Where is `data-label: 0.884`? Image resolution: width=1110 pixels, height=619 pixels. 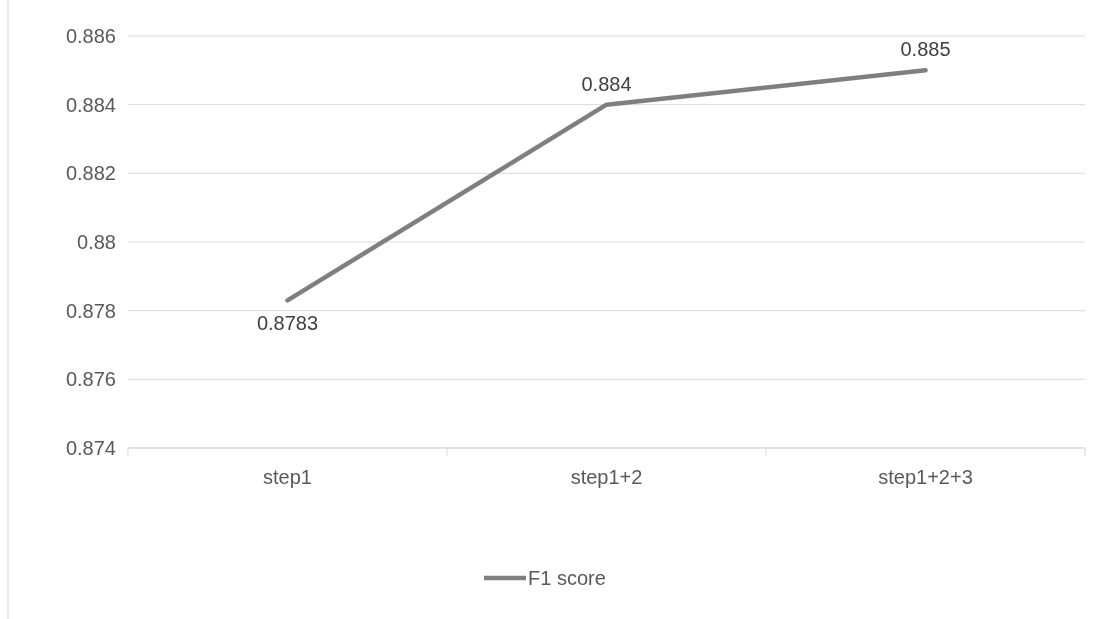 data-label: 0.884 is located at coordinates (606, 83).